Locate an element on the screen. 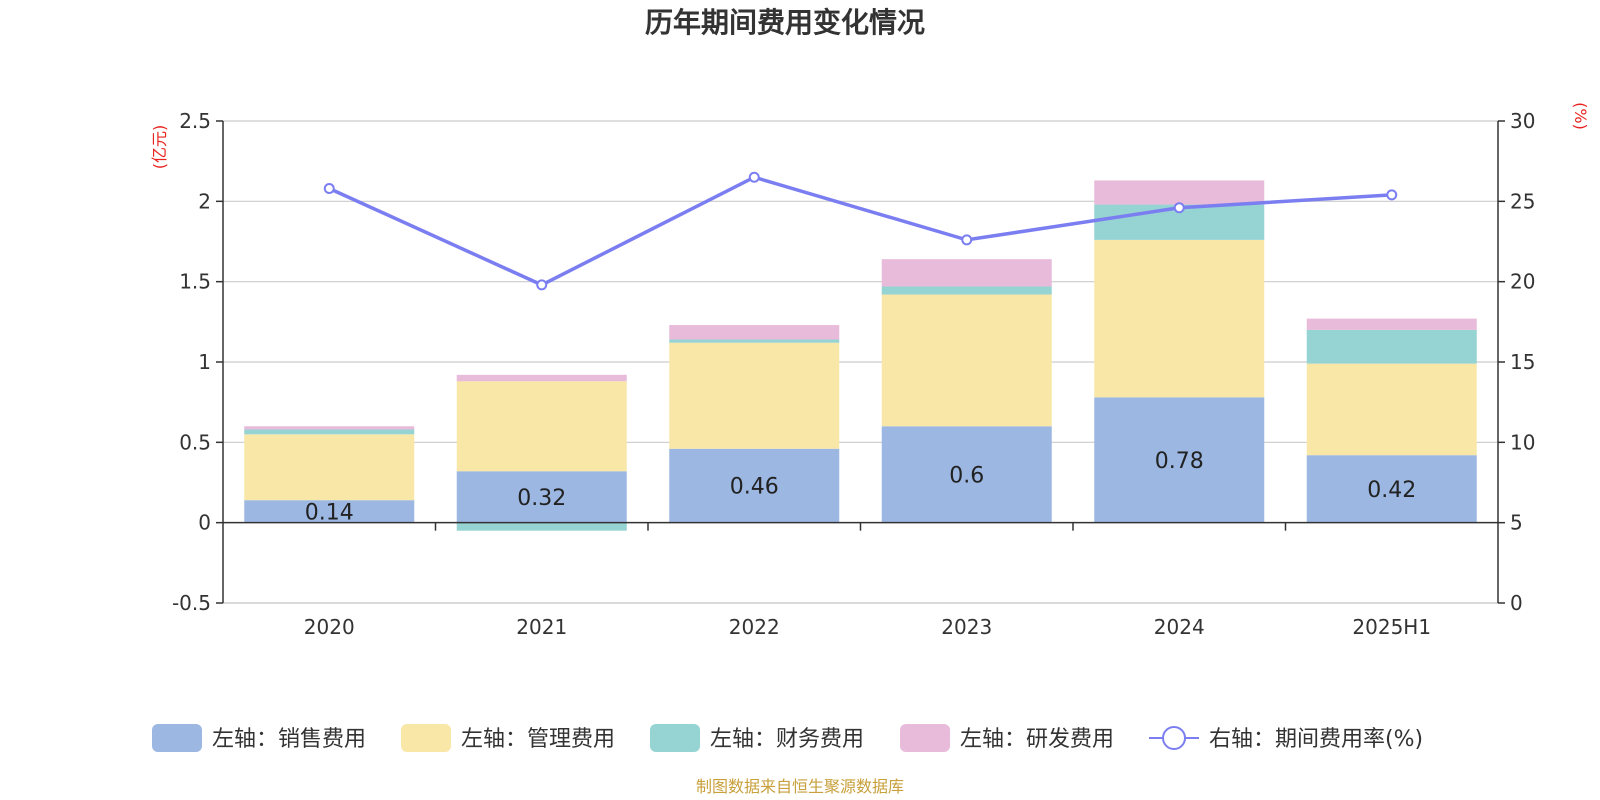 This screenshot has width=1600, height=800. legend-label: 左轴：管理费用 is located at coordinates (538, 739).